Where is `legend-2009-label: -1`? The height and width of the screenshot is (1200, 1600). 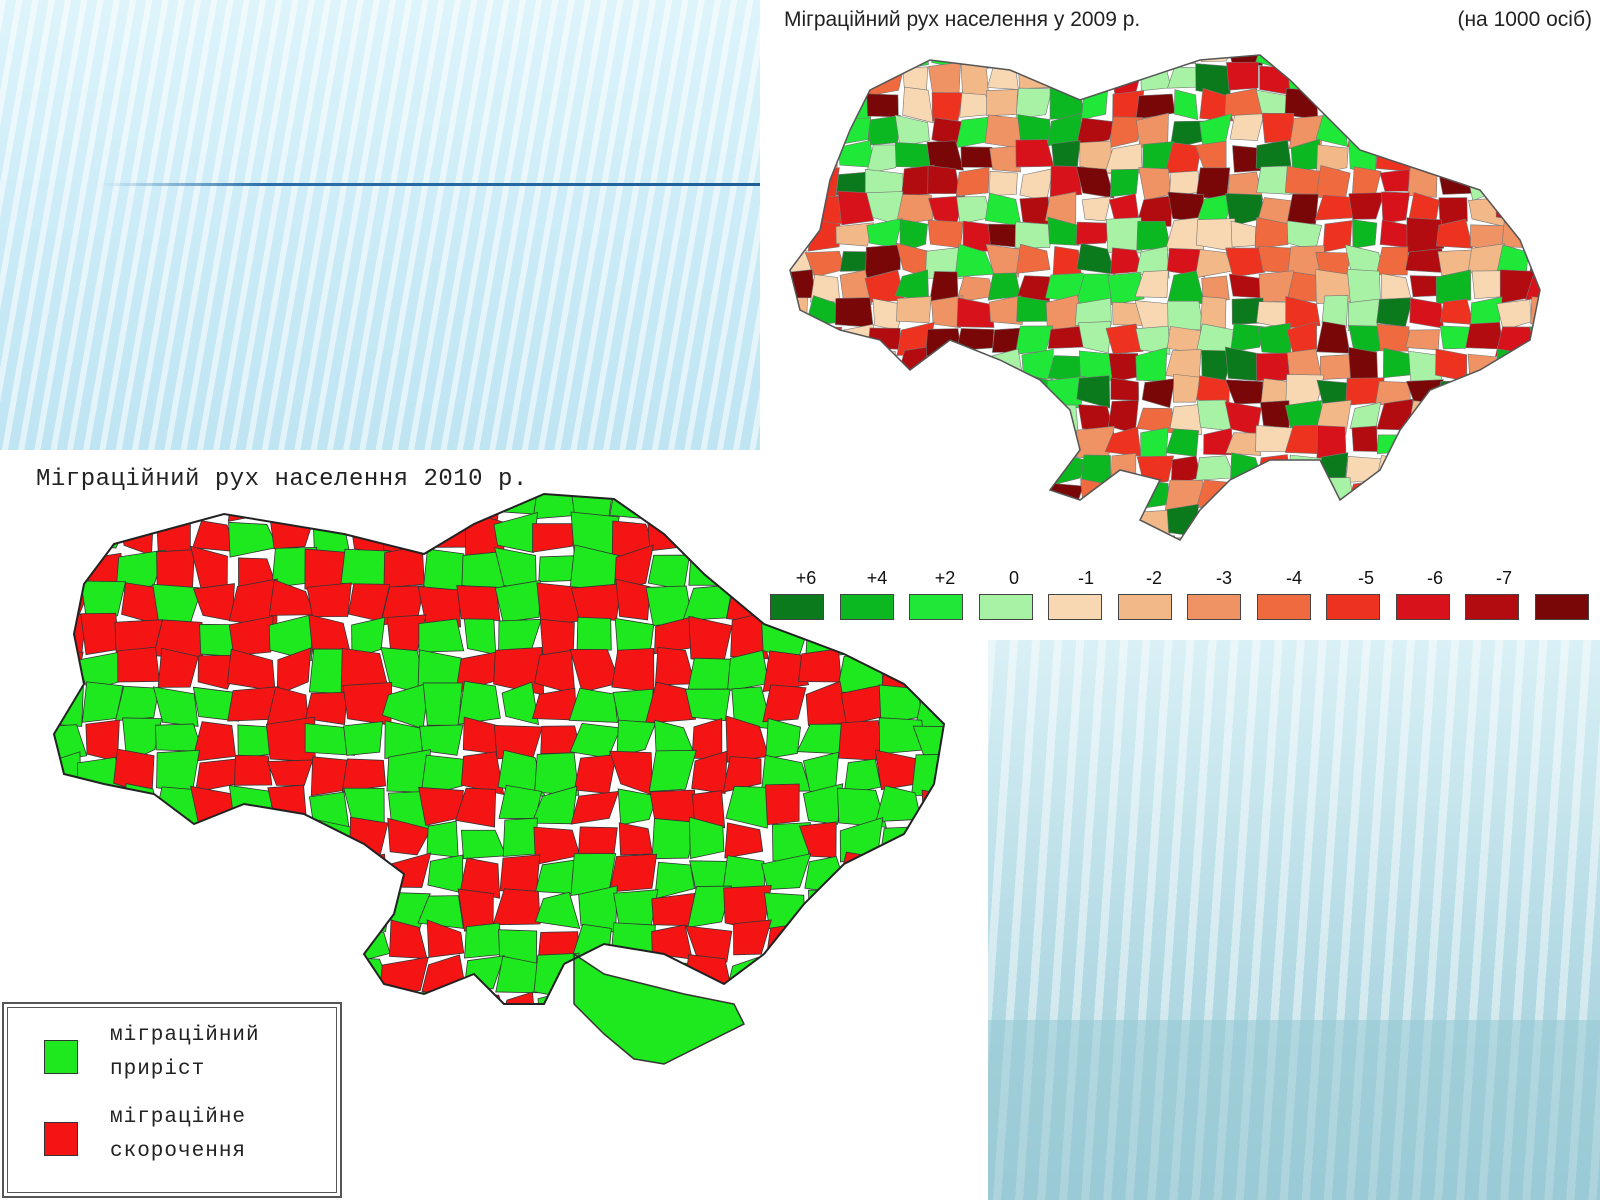
legend-2009-label: -1 is located at coordinates (1085, 578).